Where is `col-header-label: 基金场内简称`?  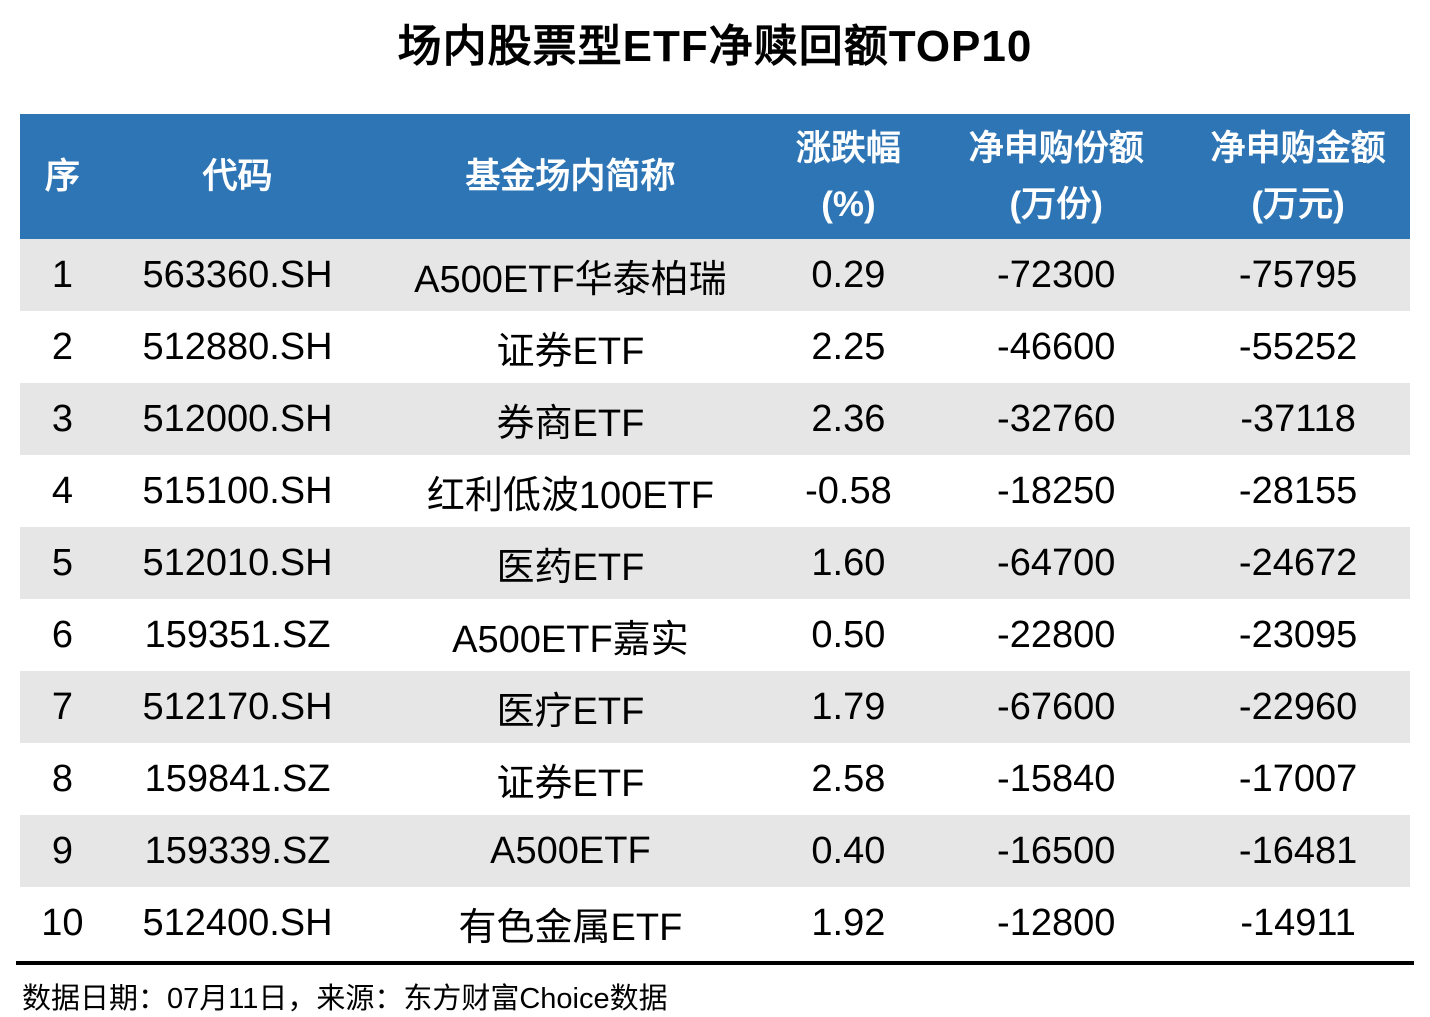
col-header-label: 基金场内简称 is located at coordinates (570, 176).